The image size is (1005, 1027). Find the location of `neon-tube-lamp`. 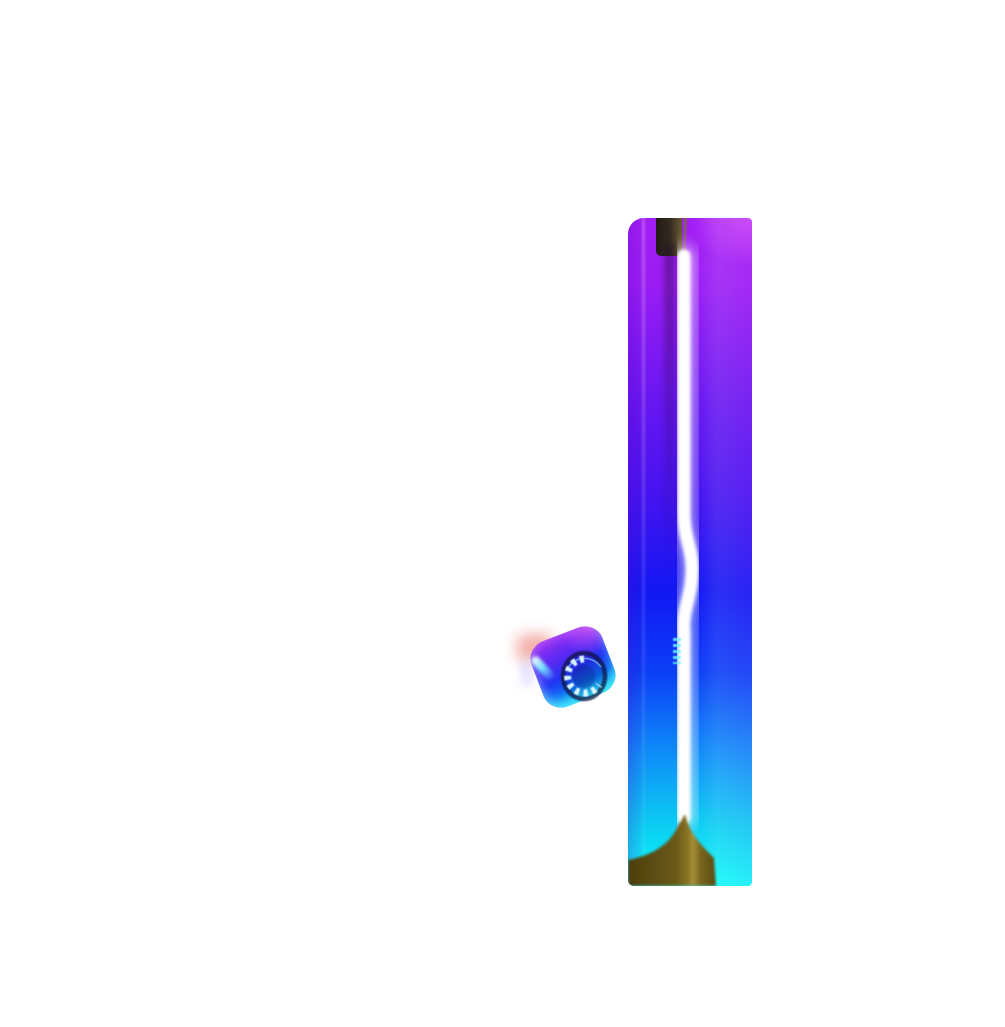

neon-tube-lamp is located at coordinates (690, 552).